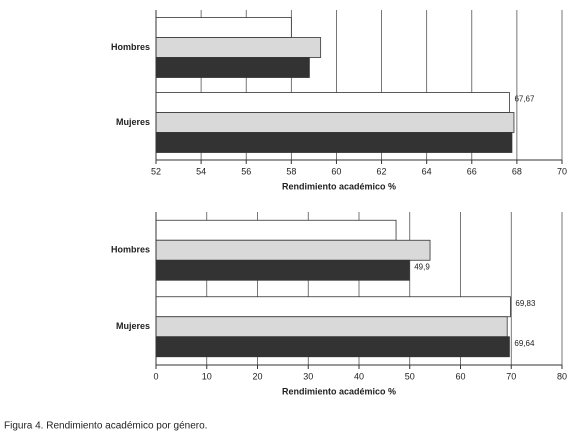 The image size is (580, 437). I want to click on x-tick-label: 62, so click(382, 171).